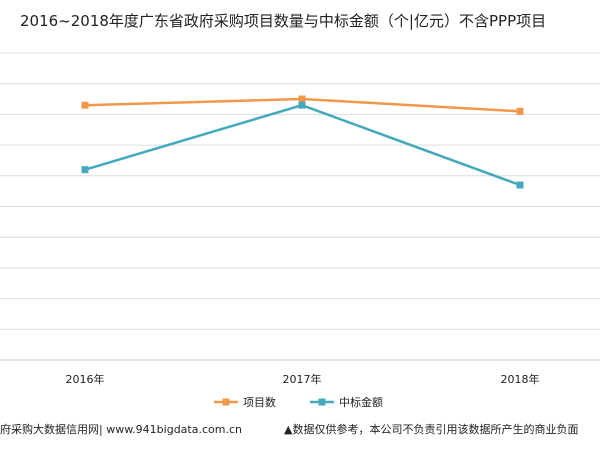 The height and width of the screenshot is (454, 600). I want to click on legend-label: 项目数, so click(259, 402).